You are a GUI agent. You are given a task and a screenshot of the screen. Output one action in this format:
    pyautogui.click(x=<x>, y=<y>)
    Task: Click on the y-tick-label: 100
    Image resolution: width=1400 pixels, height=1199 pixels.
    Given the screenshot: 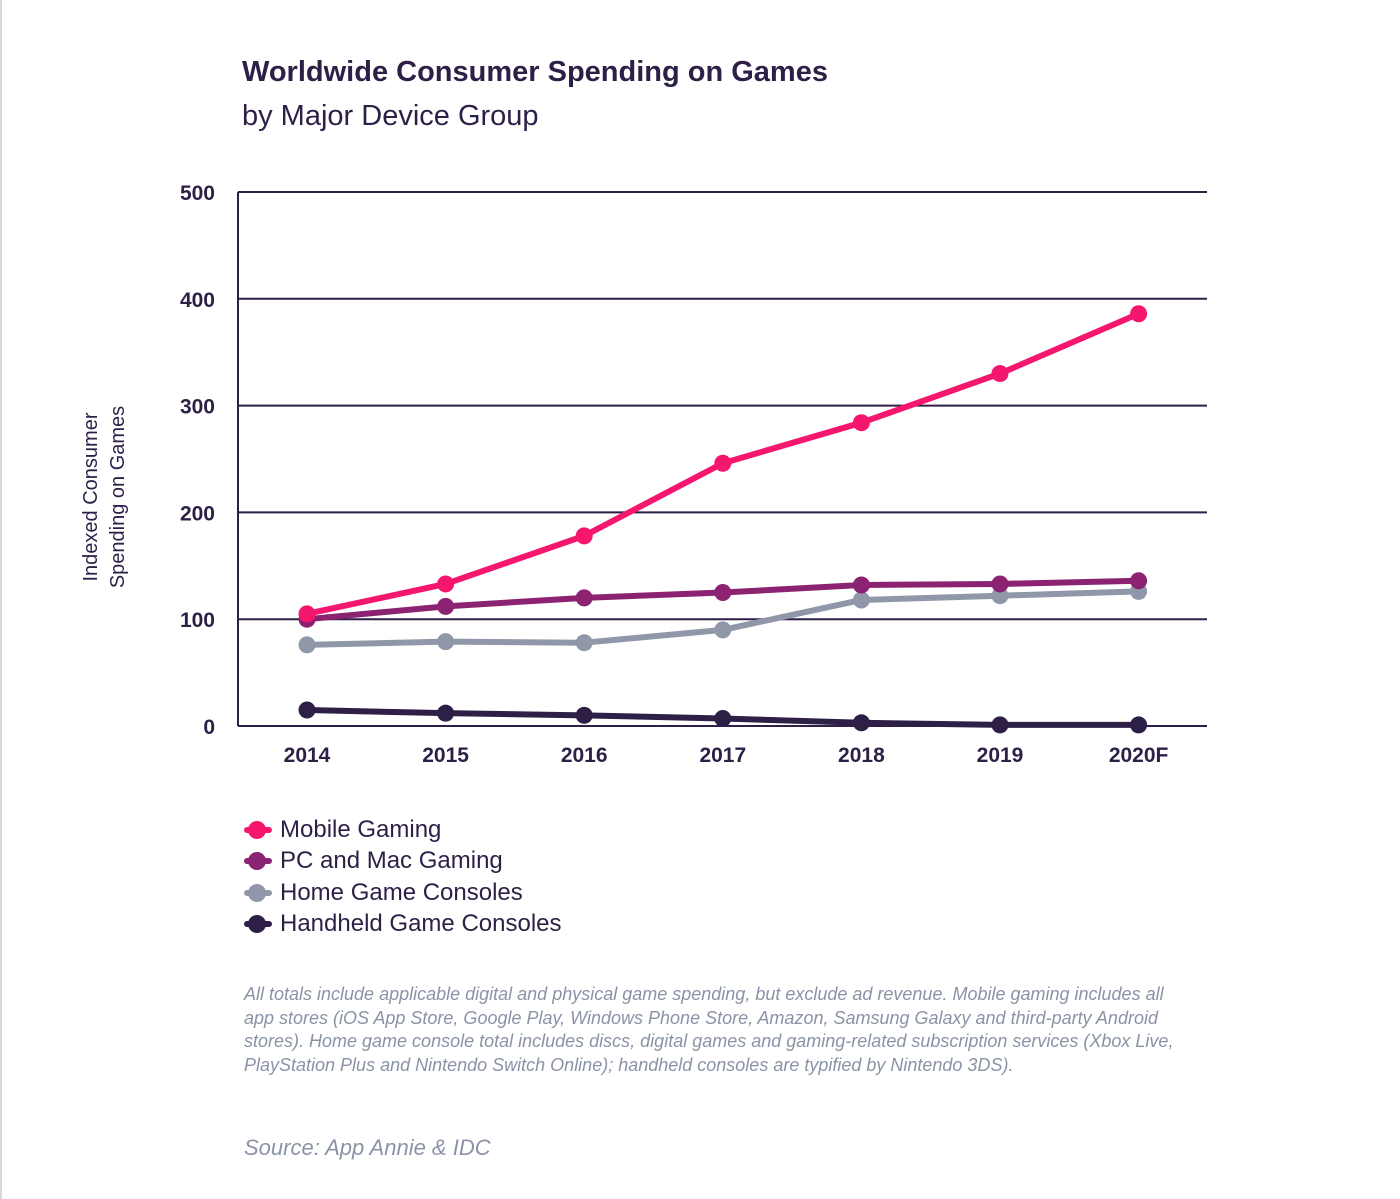 What is the action you would take?
    pyautogui.click(x=197, y=620)
    